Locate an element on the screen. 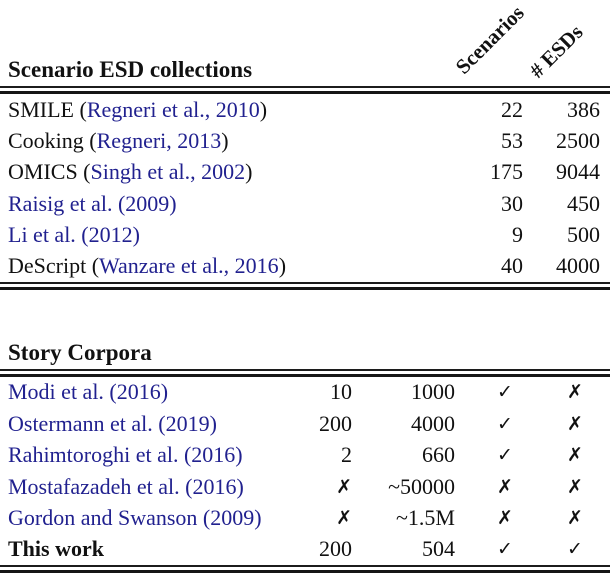 This screenshot has height=578, width=610. table-row: This work 200 504 ✓ ✓ is located at coordinates (305, 549).